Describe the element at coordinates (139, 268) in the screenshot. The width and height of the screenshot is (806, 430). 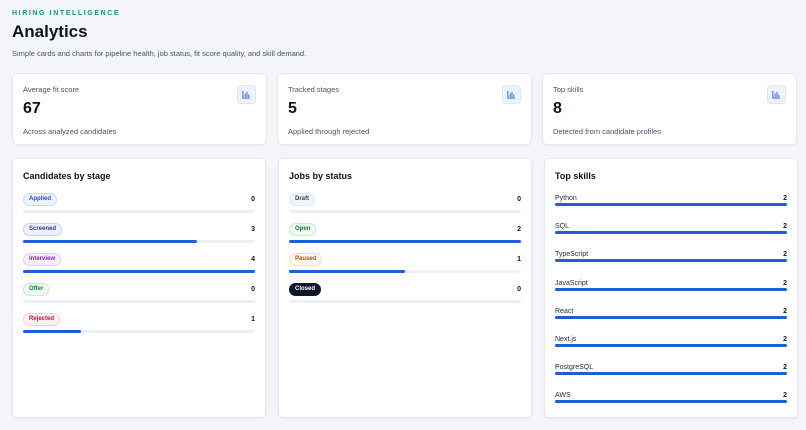
I see `stage-row-interview: Interview 4` at that location.